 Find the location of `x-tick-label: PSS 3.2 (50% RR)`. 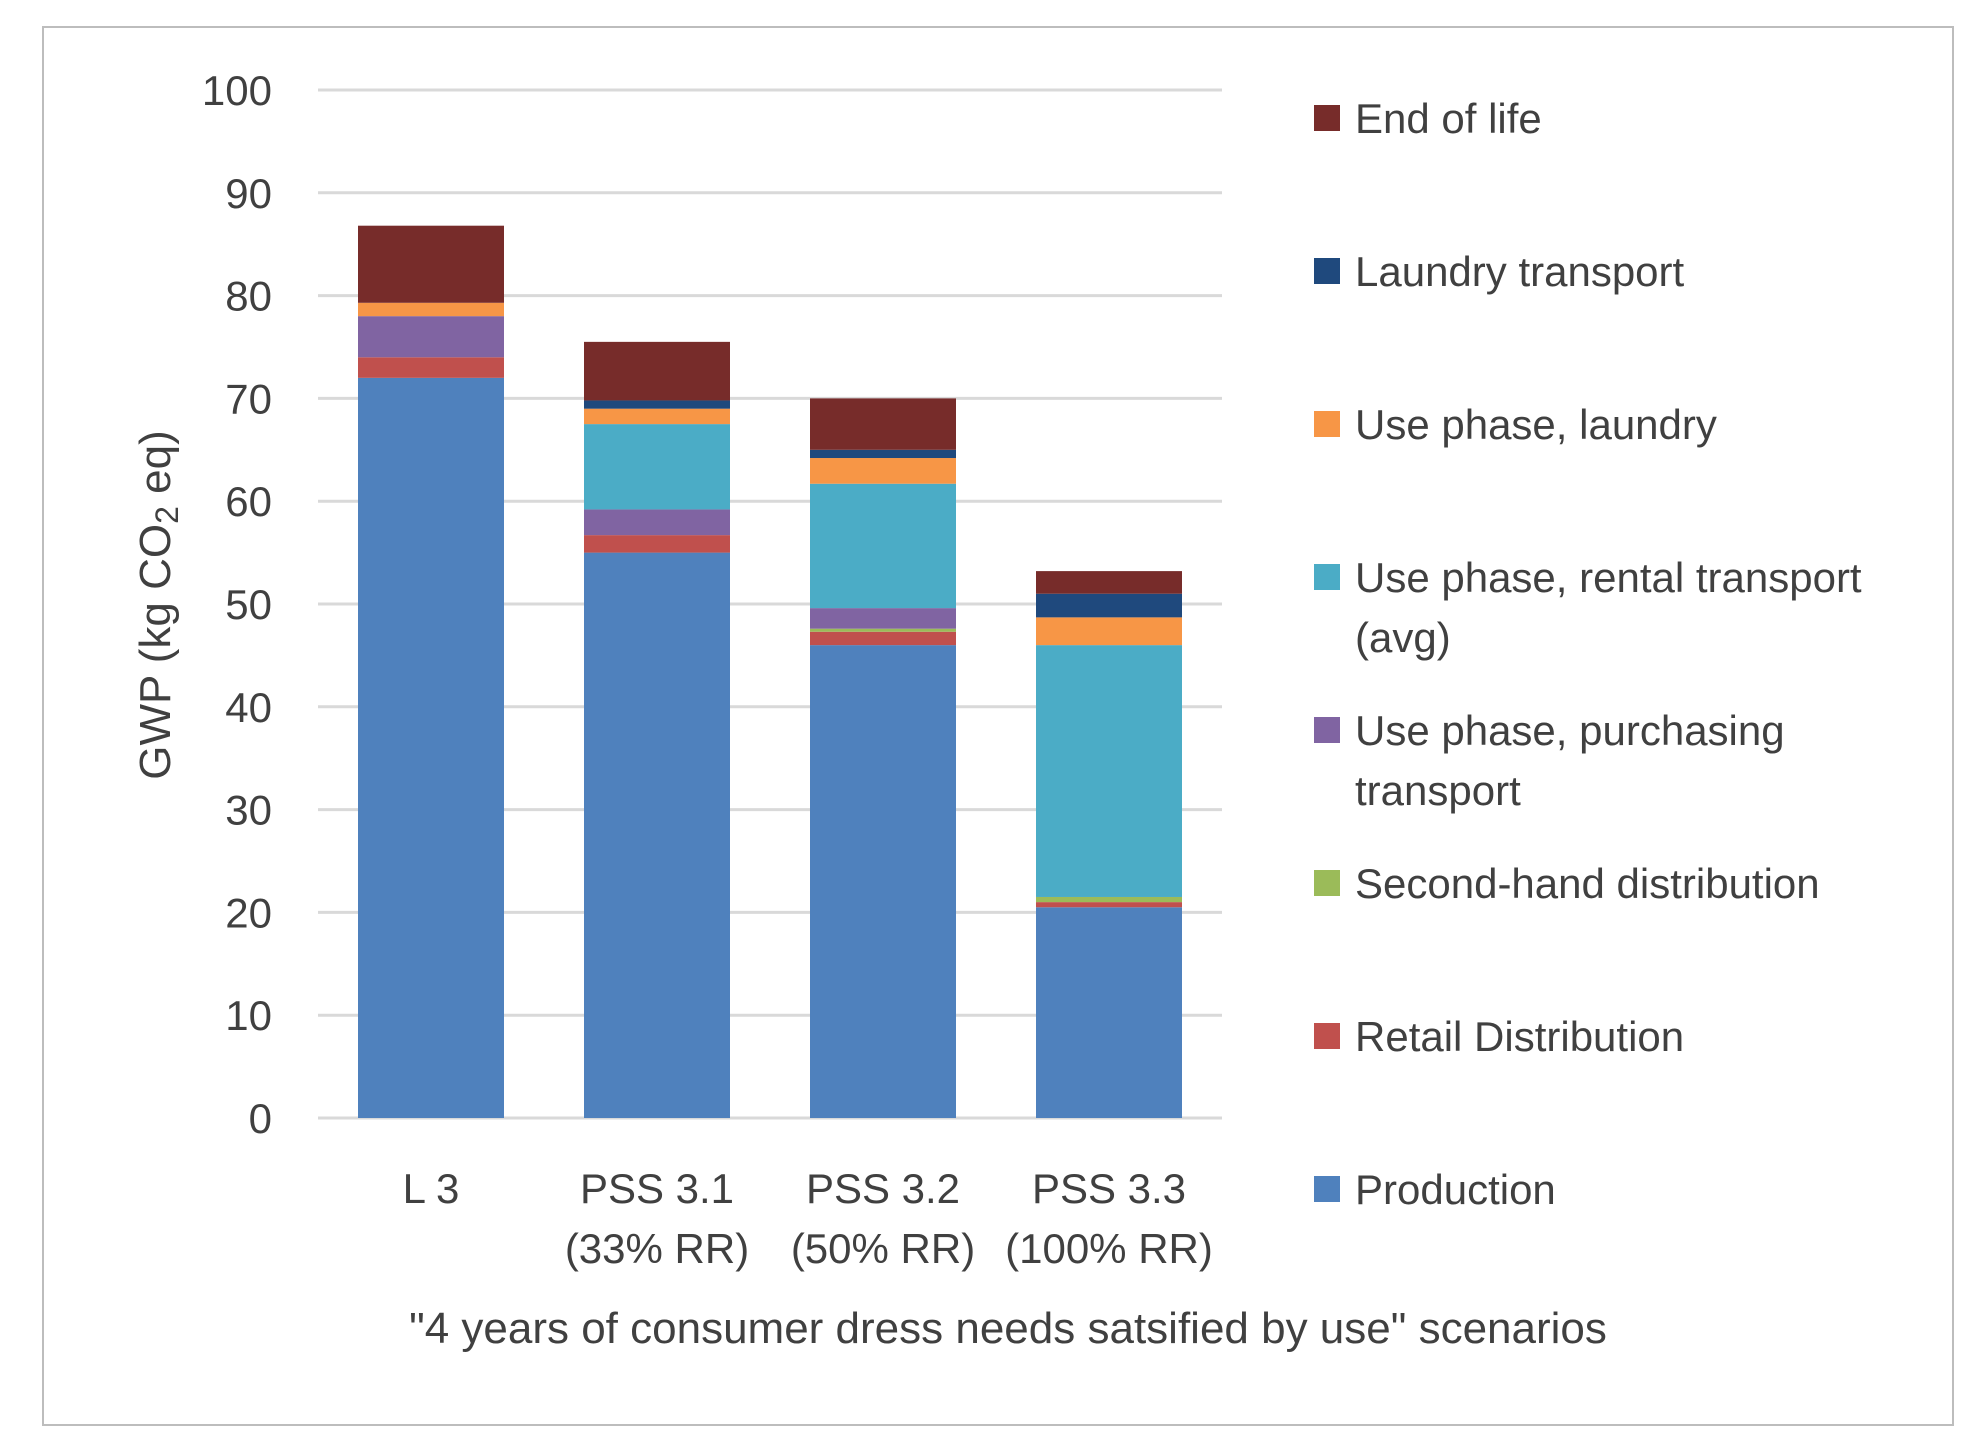

x-tick-label: PSS 3.2 (50% RR) is located at coordinates (883, 1218).